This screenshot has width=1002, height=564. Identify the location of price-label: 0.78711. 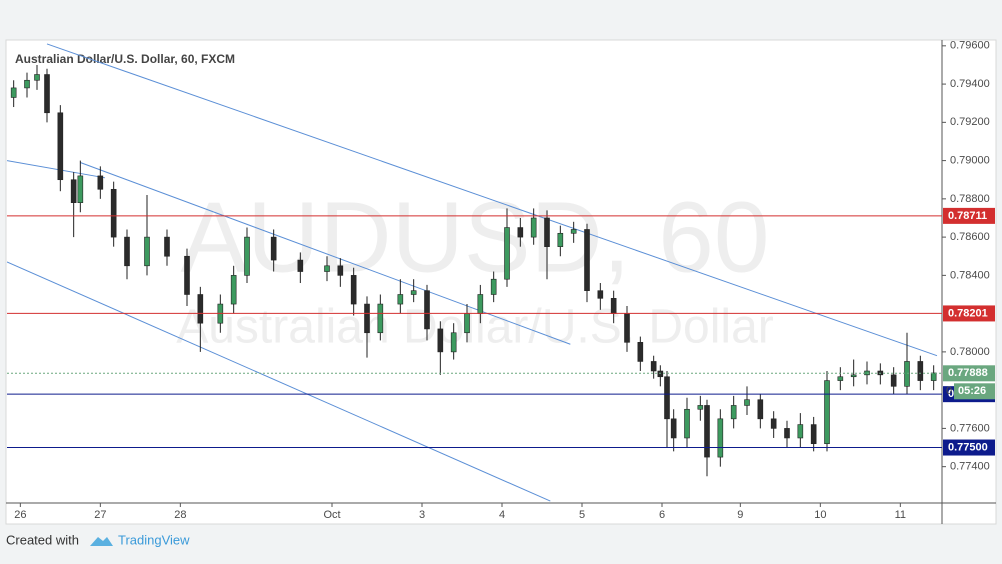
(967, 216).